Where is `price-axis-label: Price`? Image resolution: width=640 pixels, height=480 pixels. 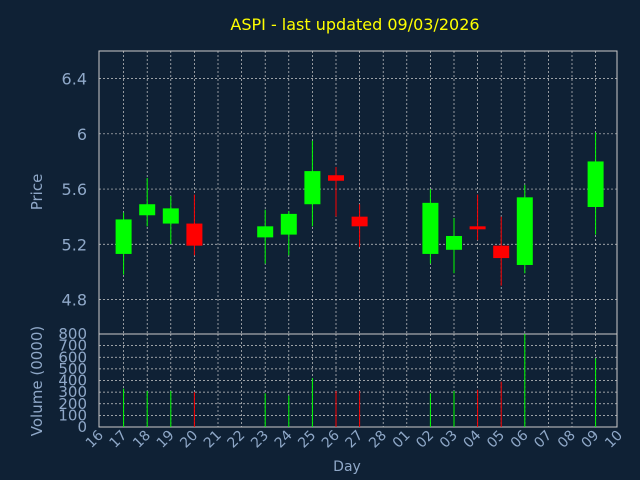
price-axis-label: Price is located at coordinates (37, 192).